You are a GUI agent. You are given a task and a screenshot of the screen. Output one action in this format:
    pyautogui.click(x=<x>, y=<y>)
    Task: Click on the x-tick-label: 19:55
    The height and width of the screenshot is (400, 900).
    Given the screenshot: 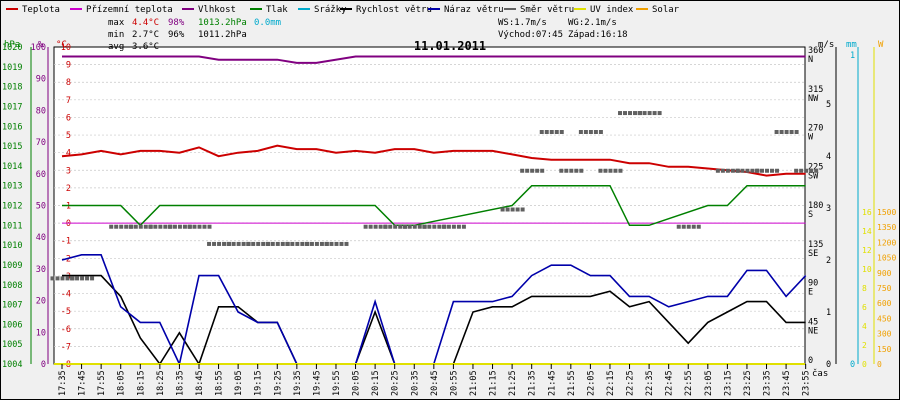 What is the action you would take?
    pyautogui.click(x=337, y=383)
    